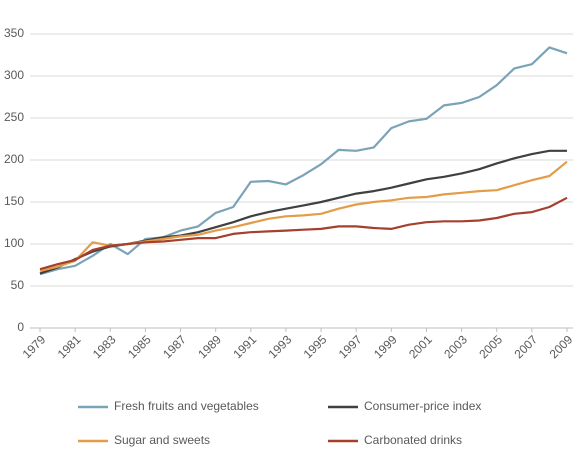 This screenshot has width=583, height=457. I want to click on y-tick-label: 200, so click(14, 159).